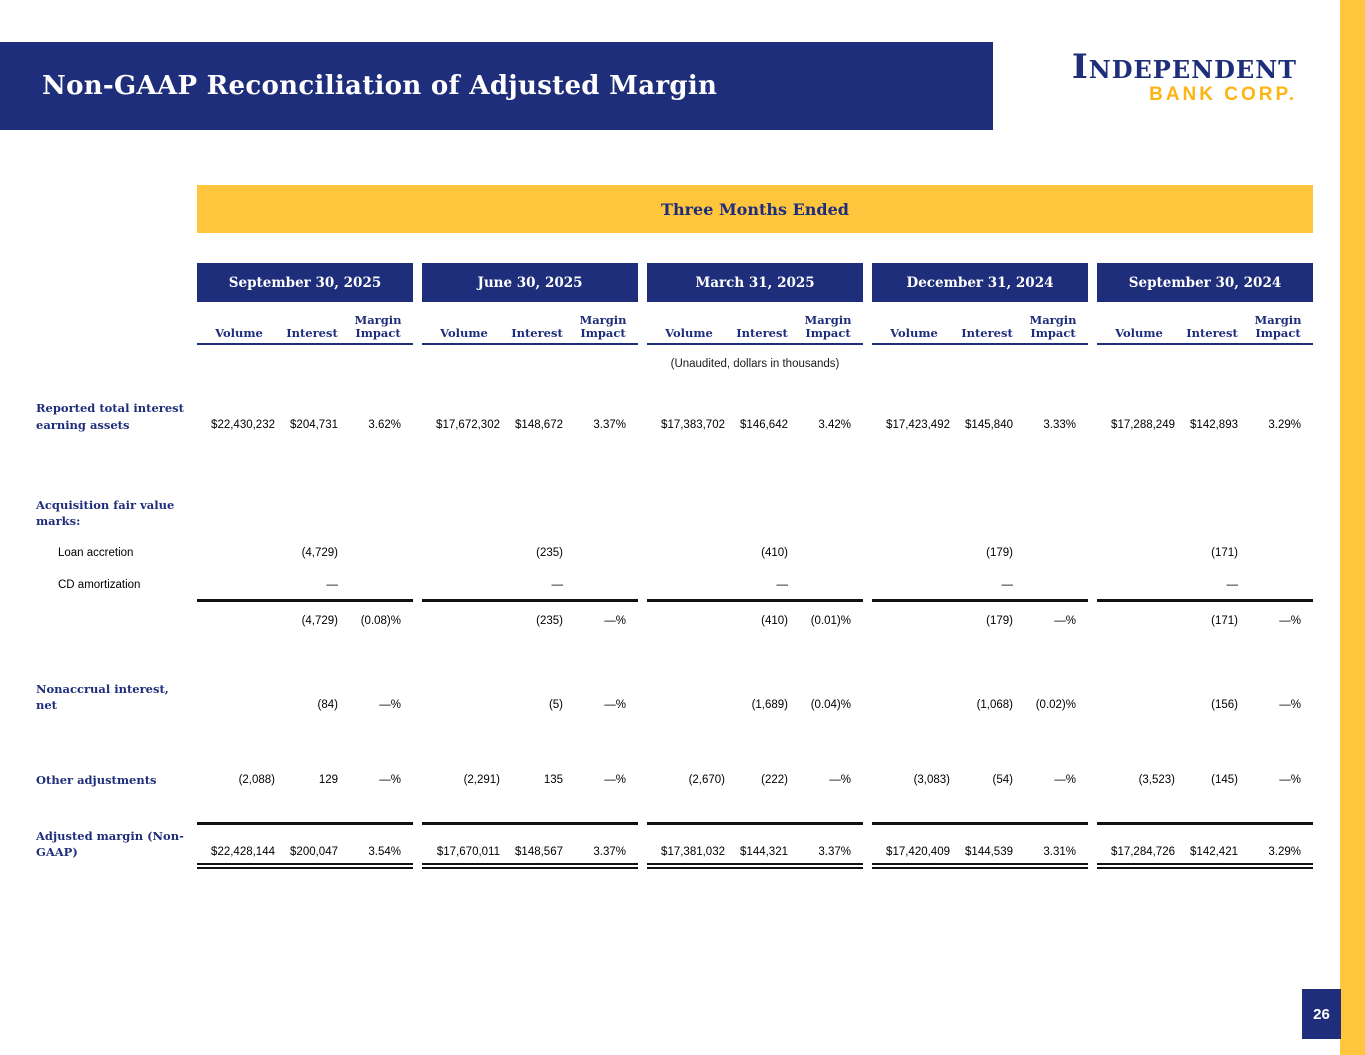  Describe the element at coordinates (1205, 621) in the screenshot. I see `period-group-cells: (171) —%` at that location.